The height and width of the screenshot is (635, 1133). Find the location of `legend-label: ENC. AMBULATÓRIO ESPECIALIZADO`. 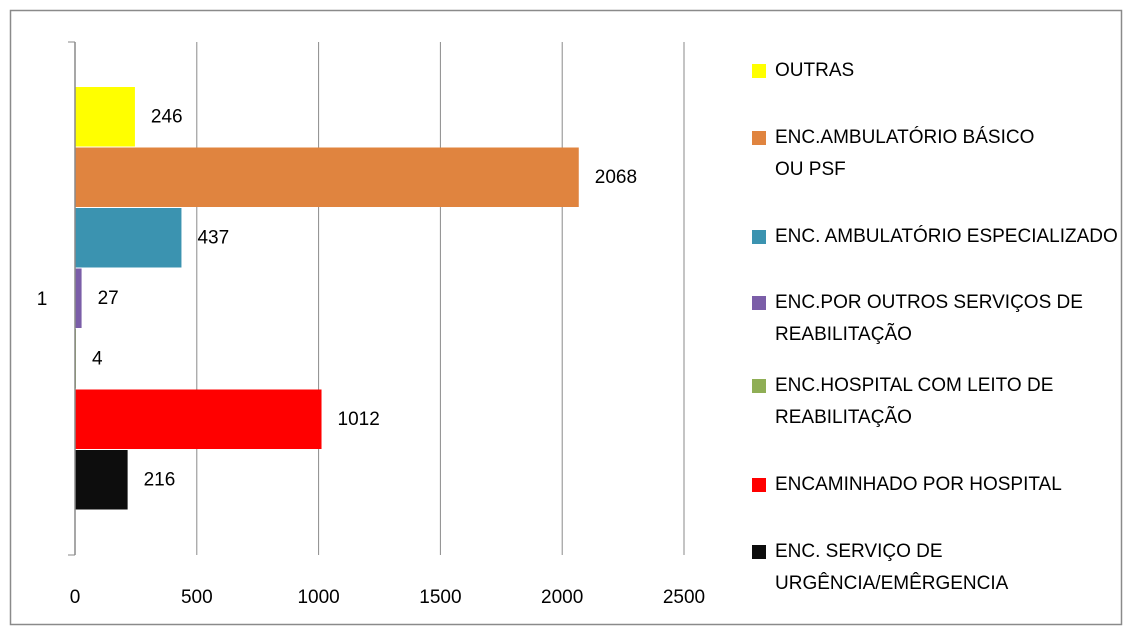

legend-label: ENC. AMBULATÓRIO ESPECIALIZADO is located at coordinates (946, 236).